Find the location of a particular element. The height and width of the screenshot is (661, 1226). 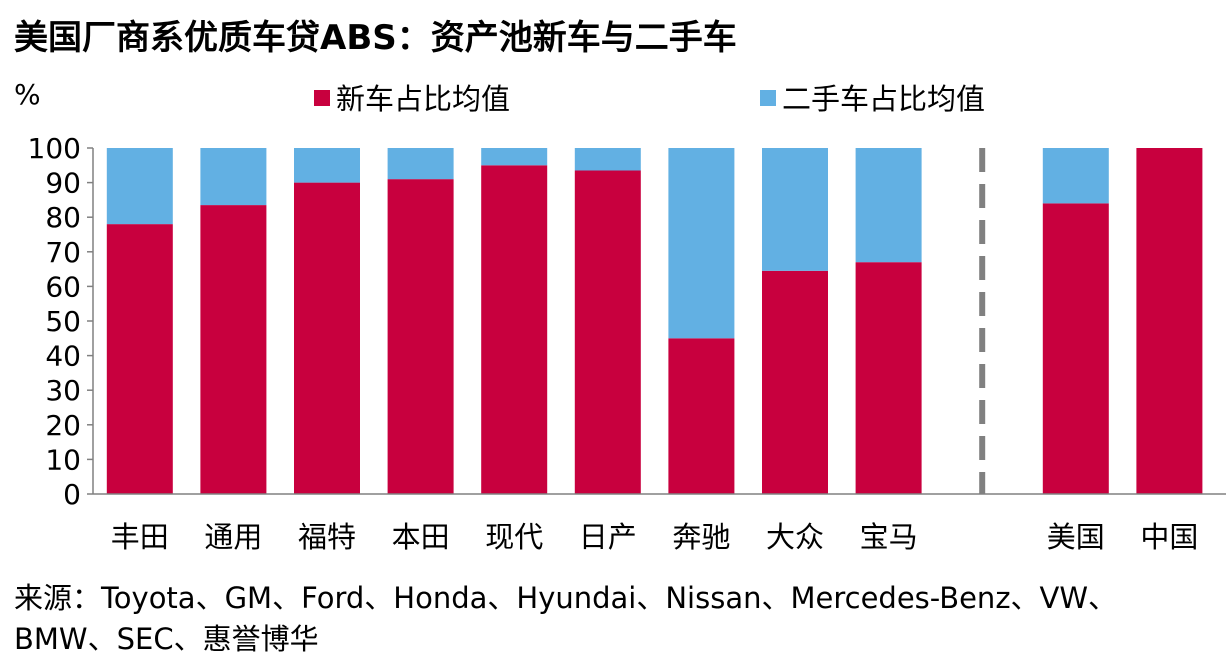

x-tick-label: 福特 is located at coordinates (327, 537).